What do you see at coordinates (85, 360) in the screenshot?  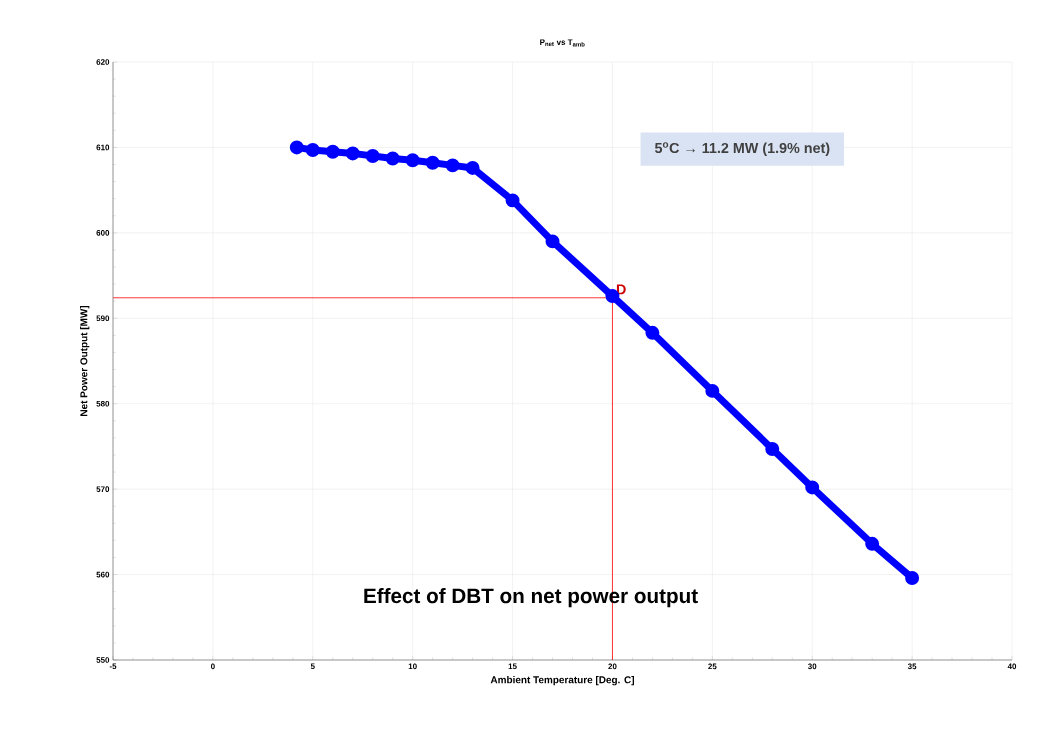 I see `y-axis-title: Net Power Output [MW]` at bounding box center [85, 360].